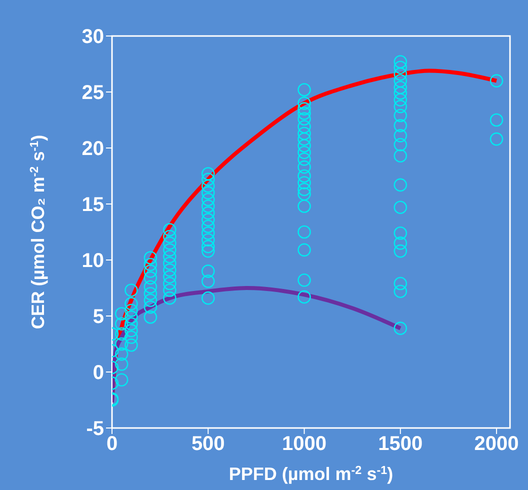  What do you see at coordinates (95, 429) in the screenshot?
I see `y-tick-label: -5` at bounding box center [95, 429].